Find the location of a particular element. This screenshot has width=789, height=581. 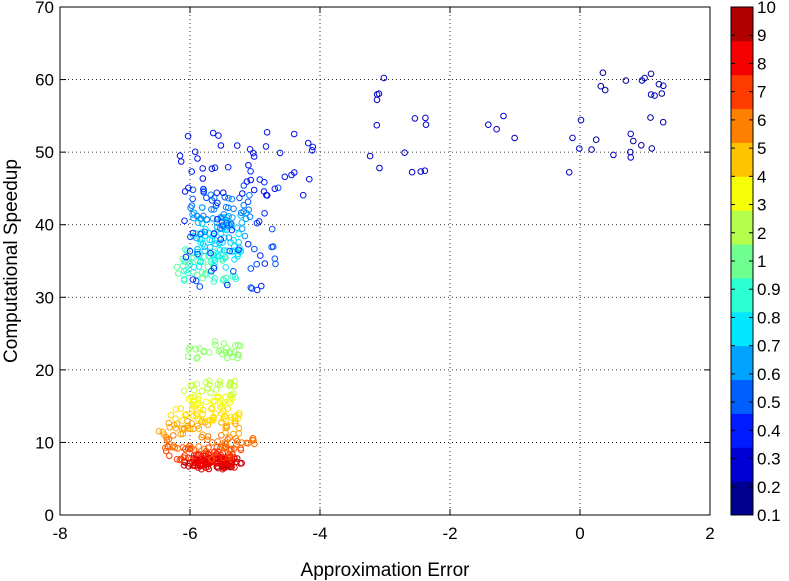

colorbar-label: 5 is located at coordinates (761, 148).